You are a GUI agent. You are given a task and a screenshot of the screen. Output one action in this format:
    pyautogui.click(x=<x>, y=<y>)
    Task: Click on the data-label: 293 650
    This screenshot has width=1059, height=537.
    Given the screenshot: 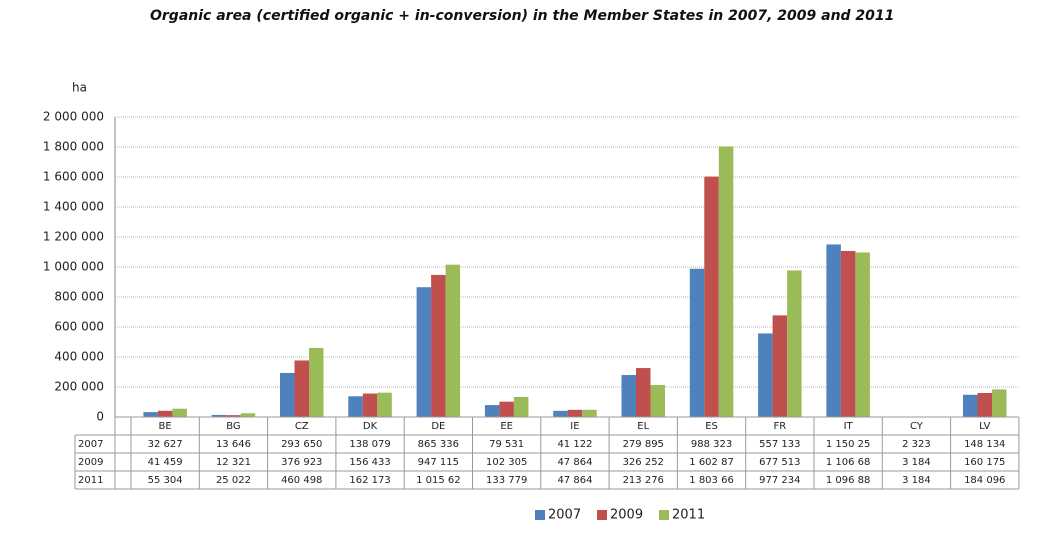 What is the action you would take?
    pyautogui.click(x=301, y=444)
    